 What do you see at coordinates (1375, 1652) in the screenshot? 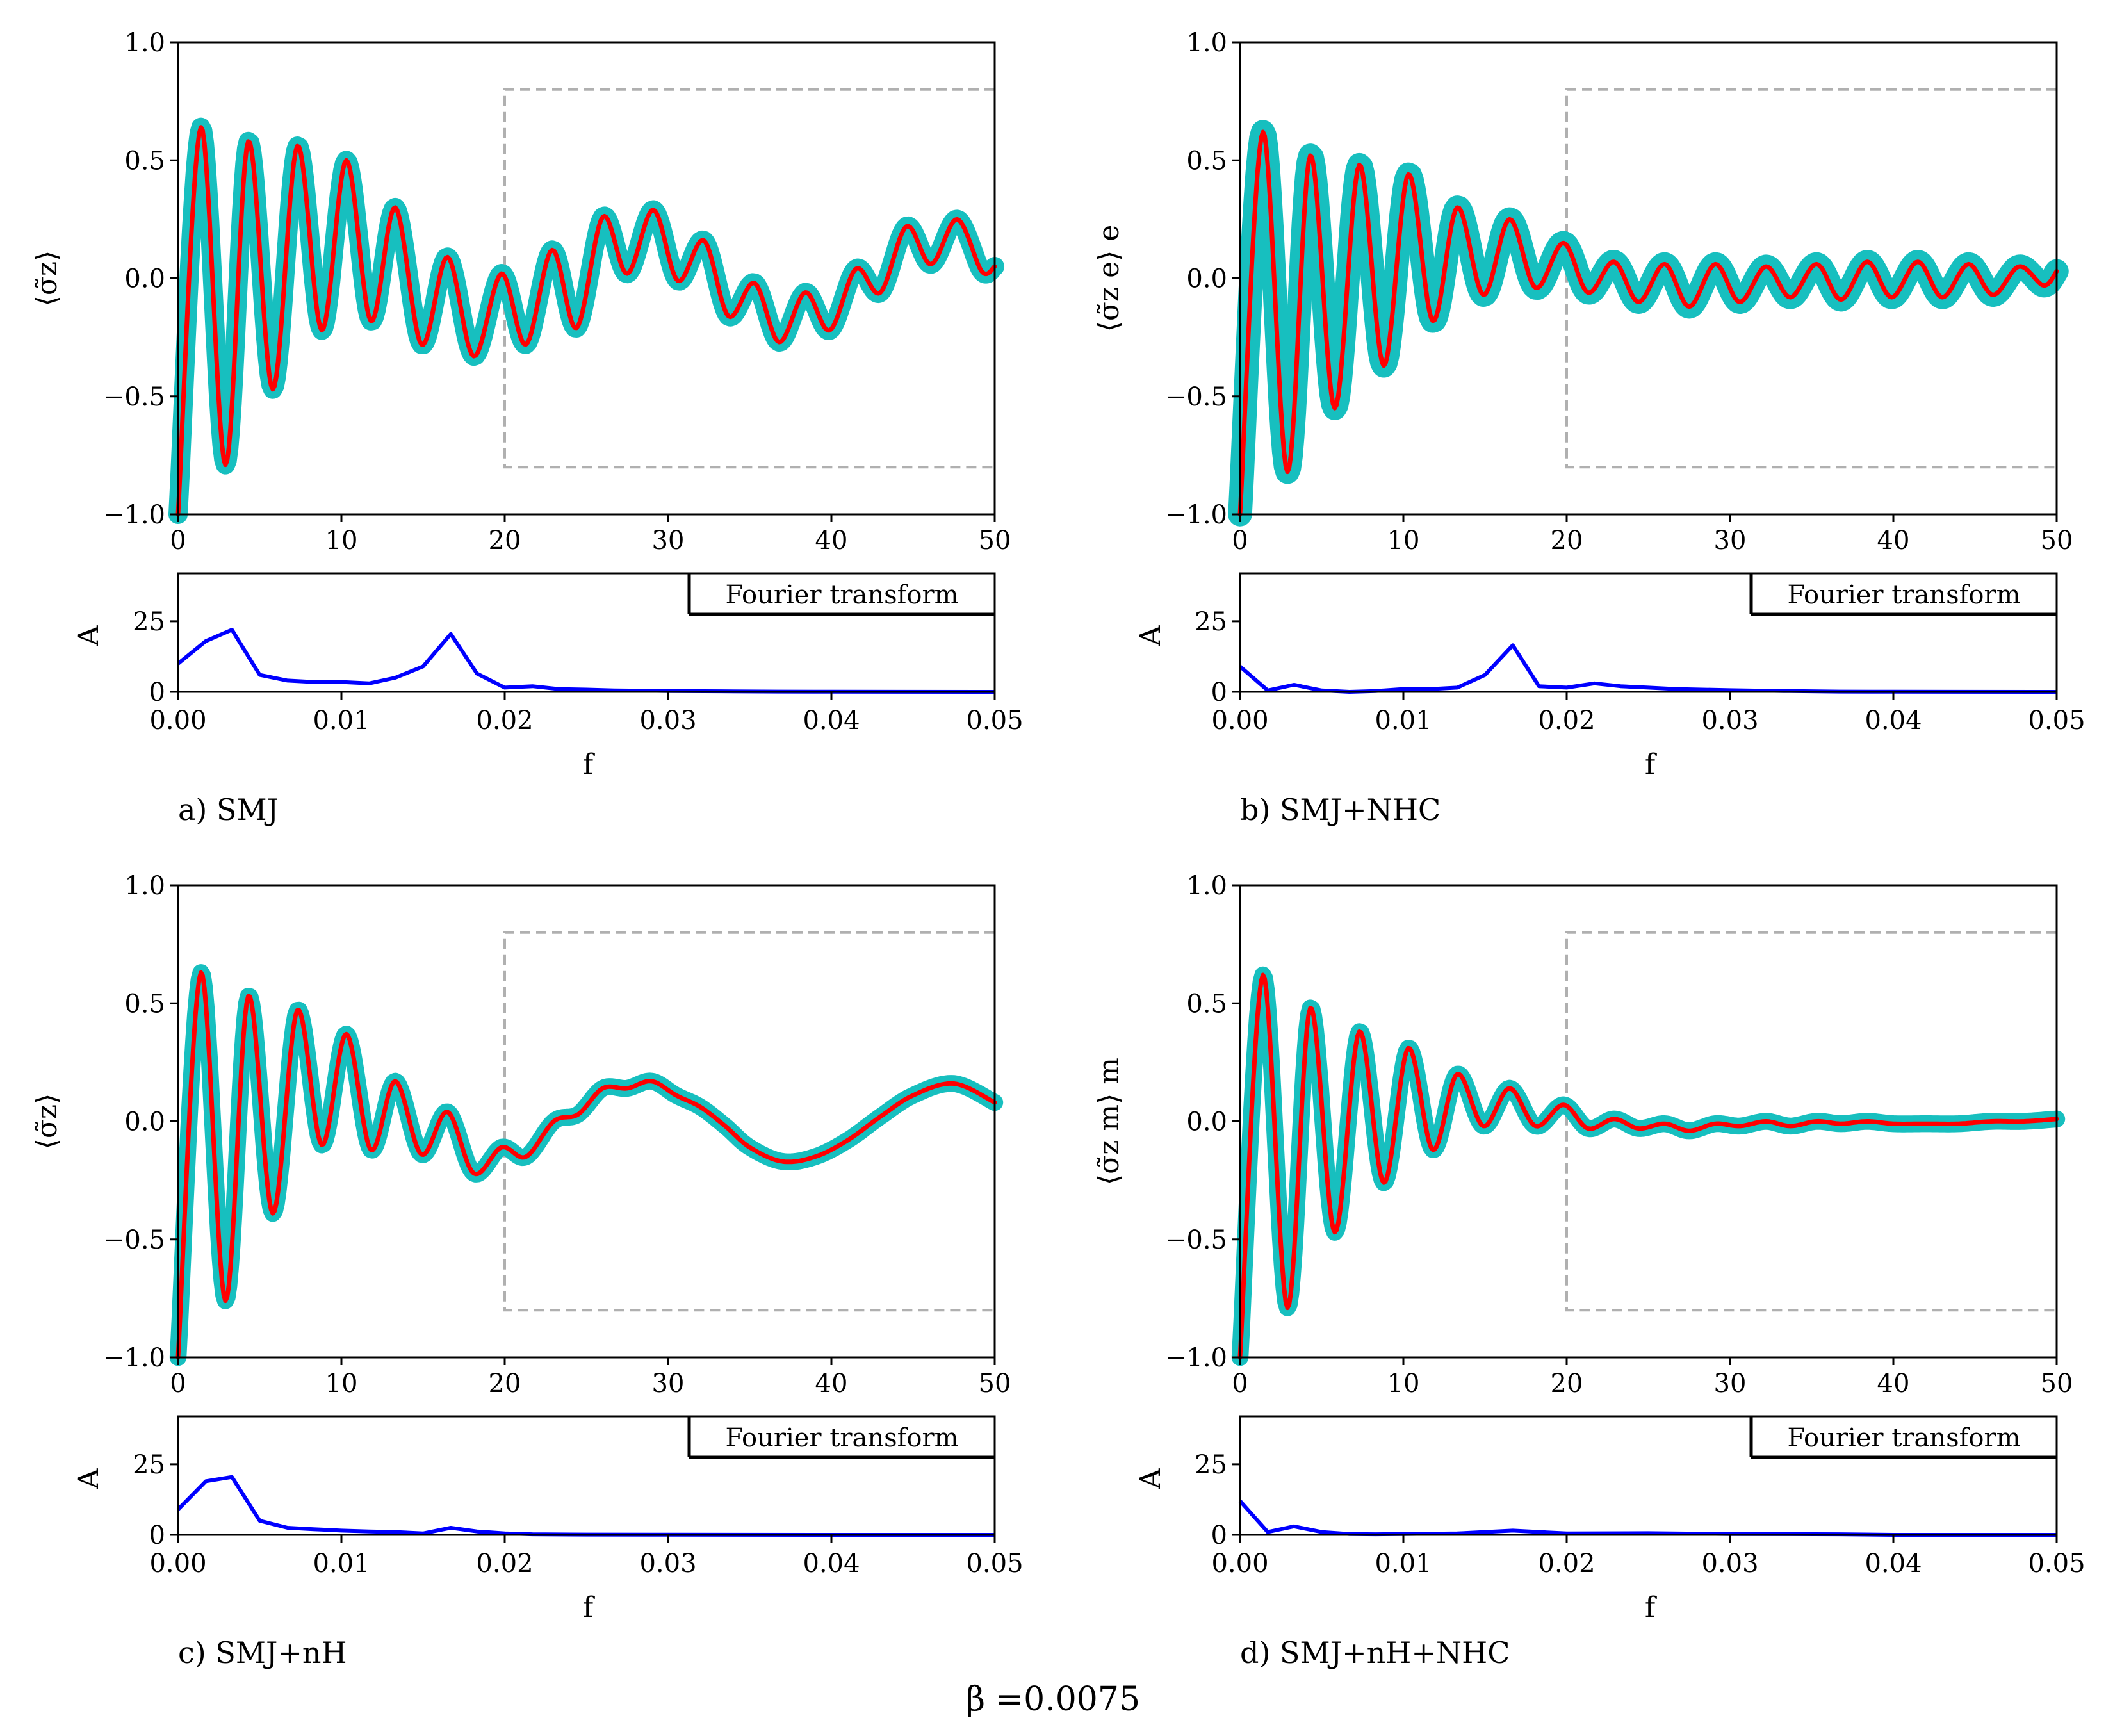
I see `panel-caption: d) SMJ+nH+NHC` at bounding box center [1375, 1652].